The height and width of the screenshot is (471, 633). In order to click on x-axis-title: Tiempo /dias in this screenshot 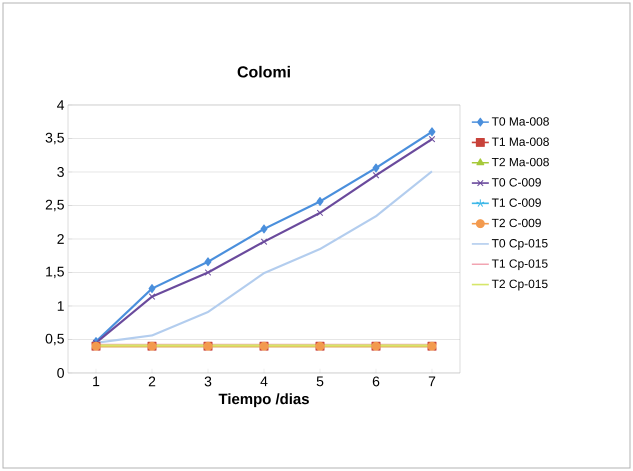, I will do `click(263, 400)`.